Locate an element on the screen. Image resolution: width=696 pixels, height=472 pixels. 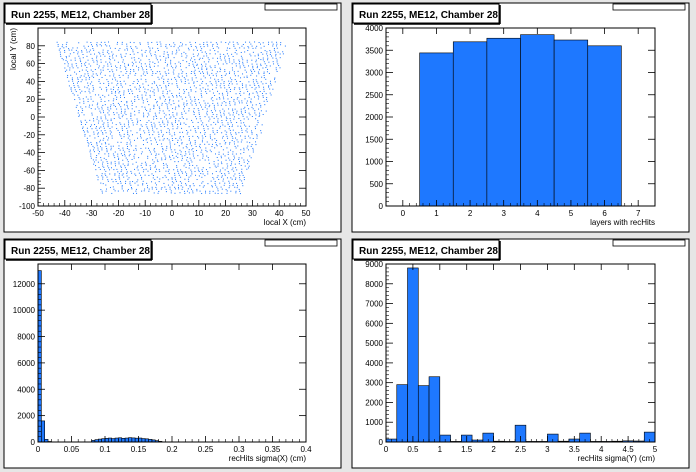
y-tick-label: 4000 is located at coordinates (26, 389).